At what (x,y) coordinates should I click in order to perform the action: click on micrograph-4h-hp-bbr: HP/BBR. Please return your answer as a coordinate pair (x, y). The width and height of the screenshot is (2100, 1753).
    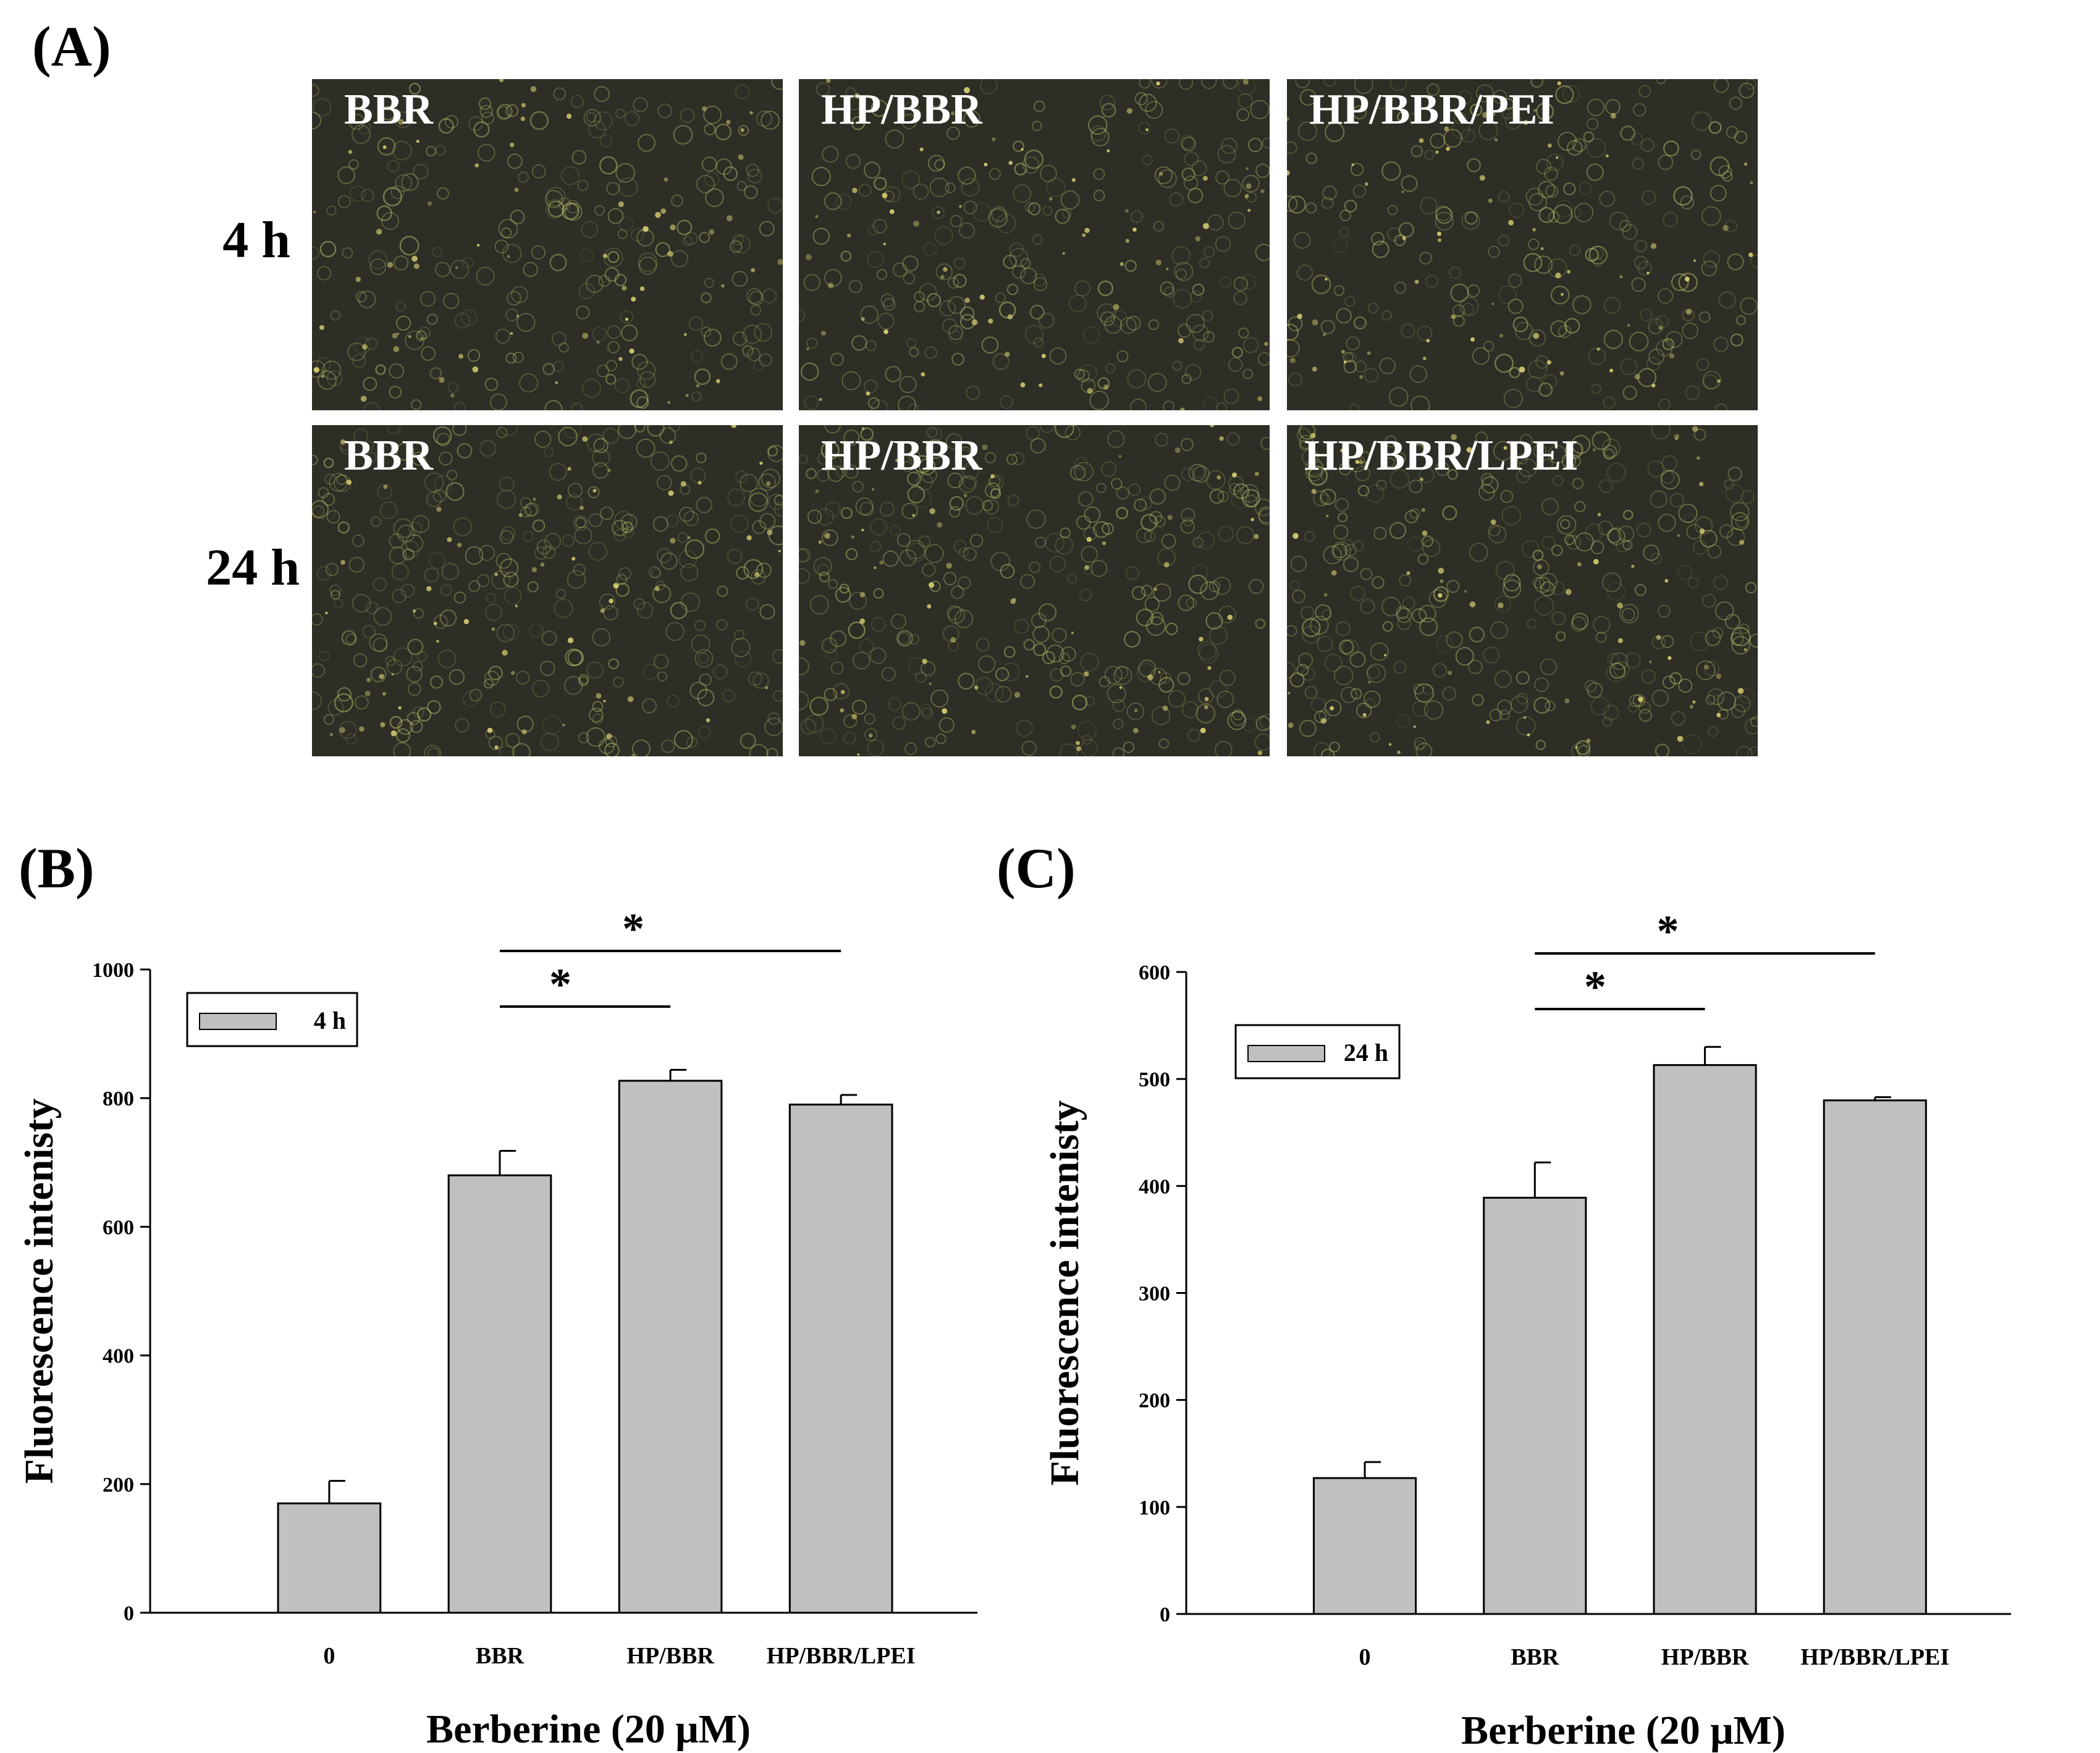
    Looking at the image, I should click on (1034, 244).